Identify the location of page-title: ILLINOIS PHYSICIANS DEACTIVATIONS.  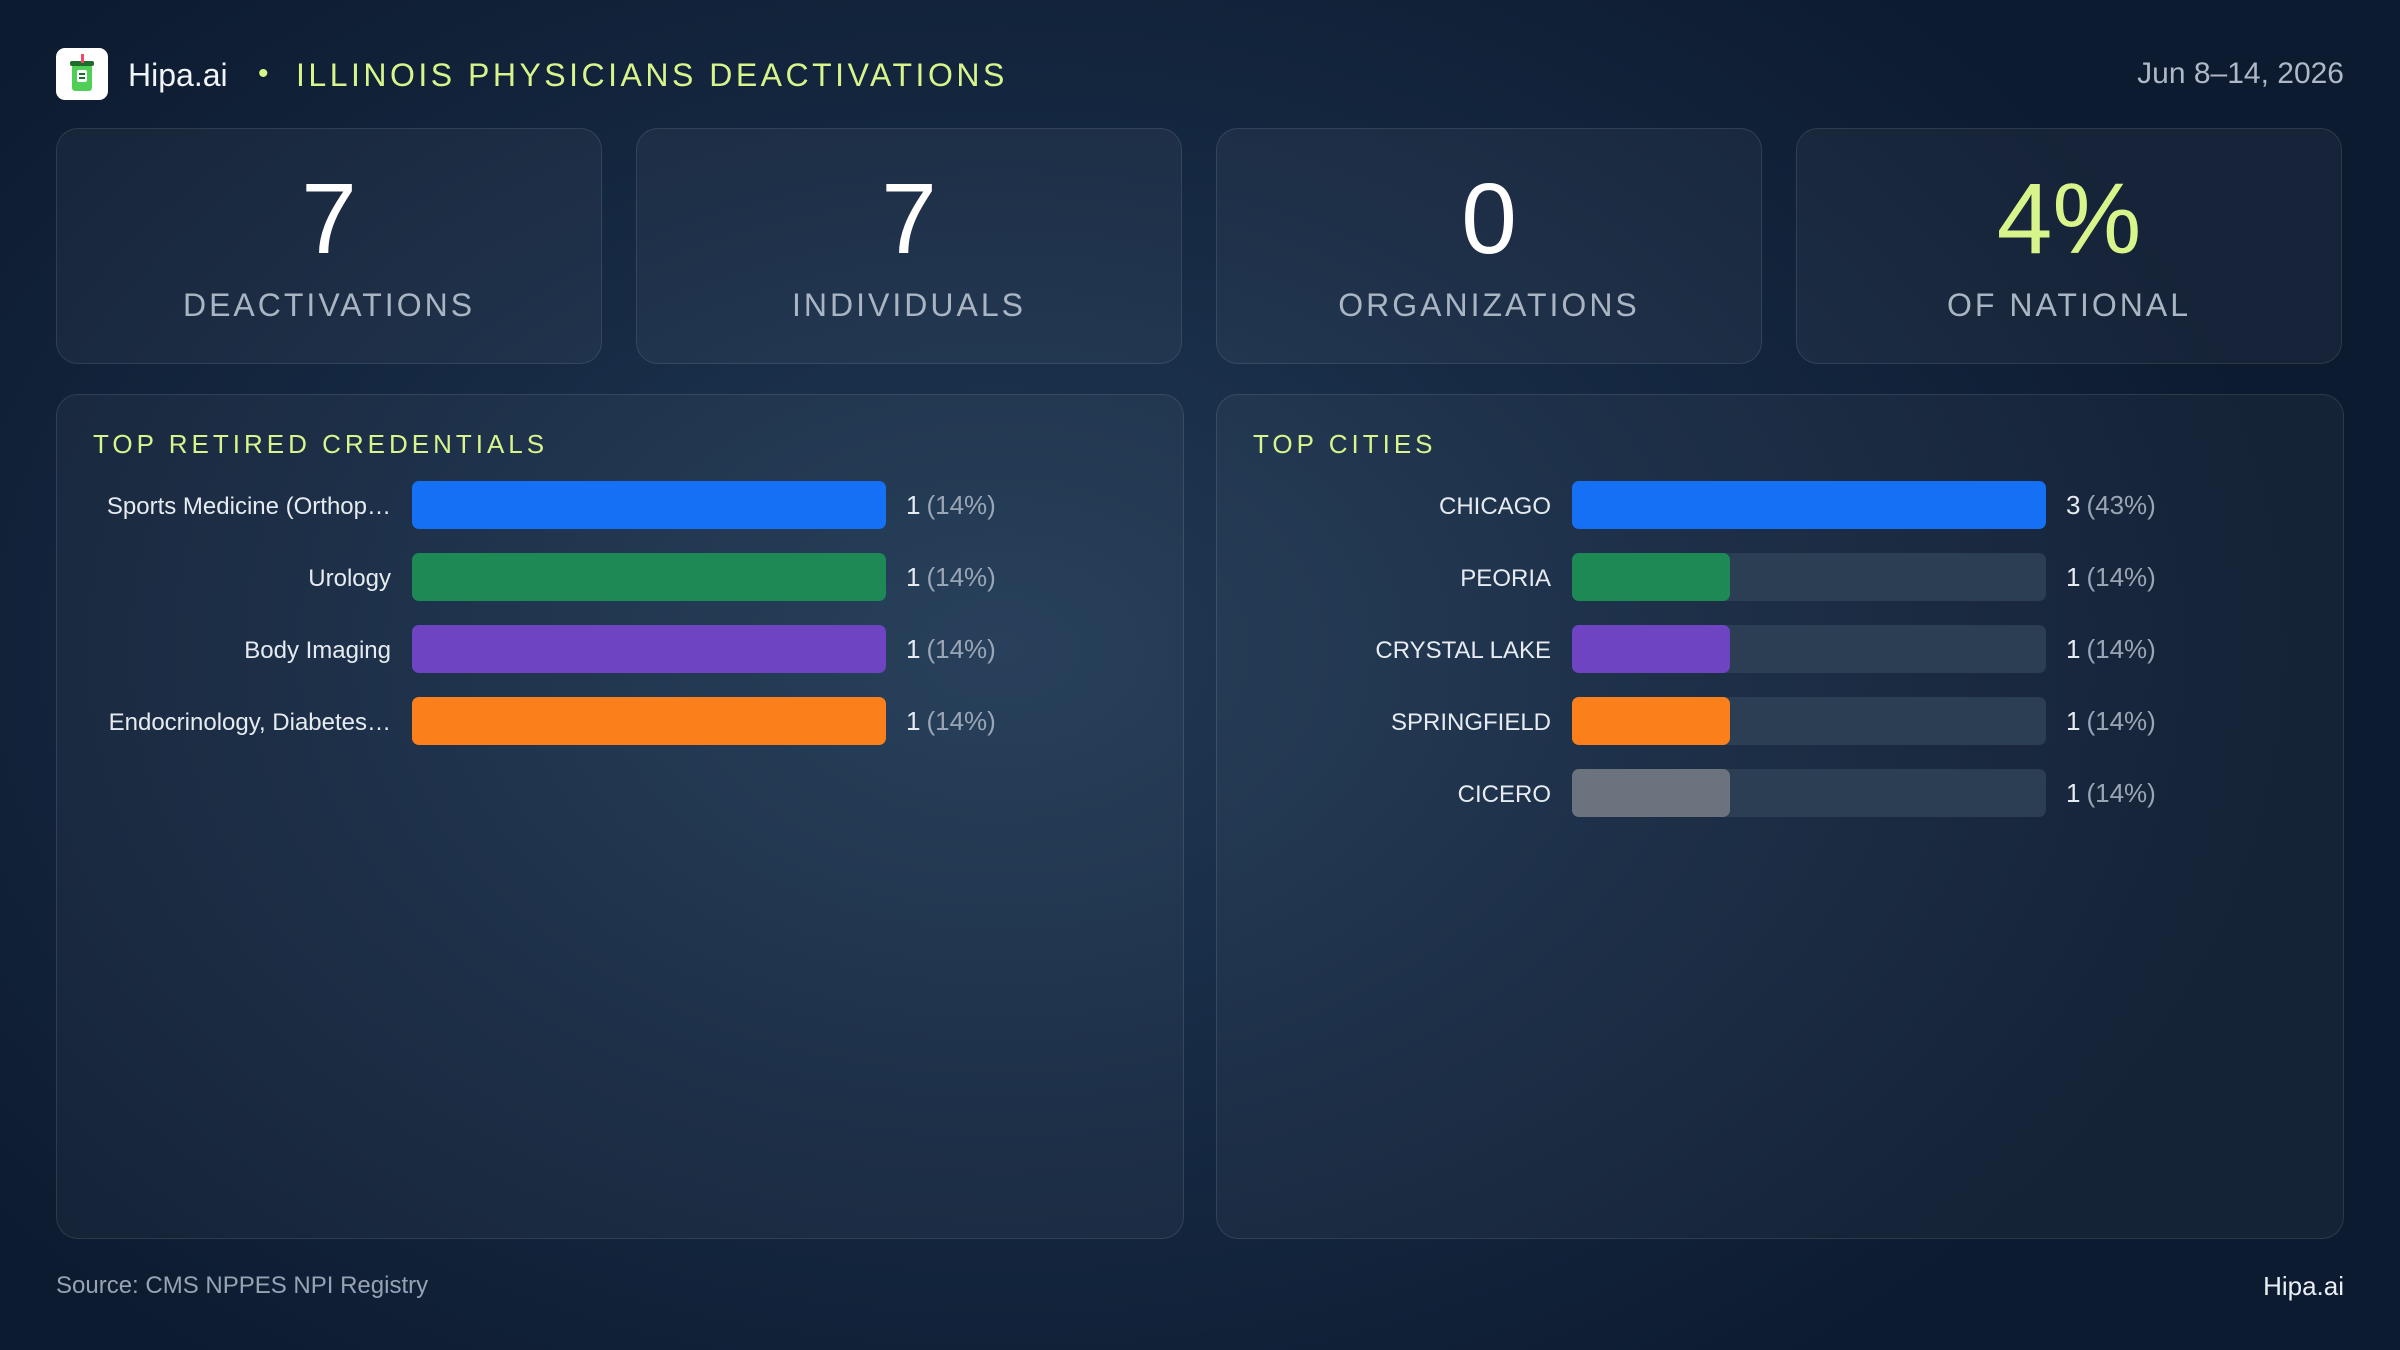
(652, 75).